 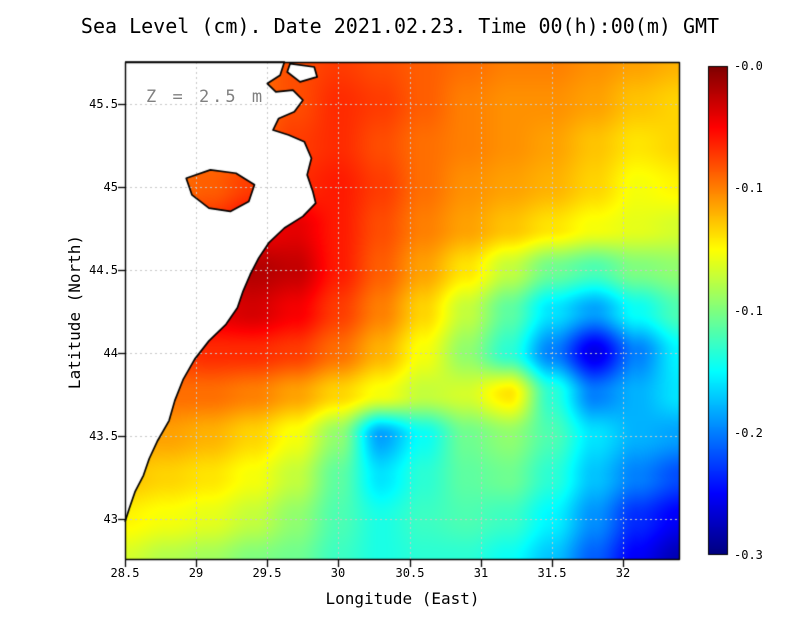 I want to click on x-tick-label: 32, so click(x=623, y=573).